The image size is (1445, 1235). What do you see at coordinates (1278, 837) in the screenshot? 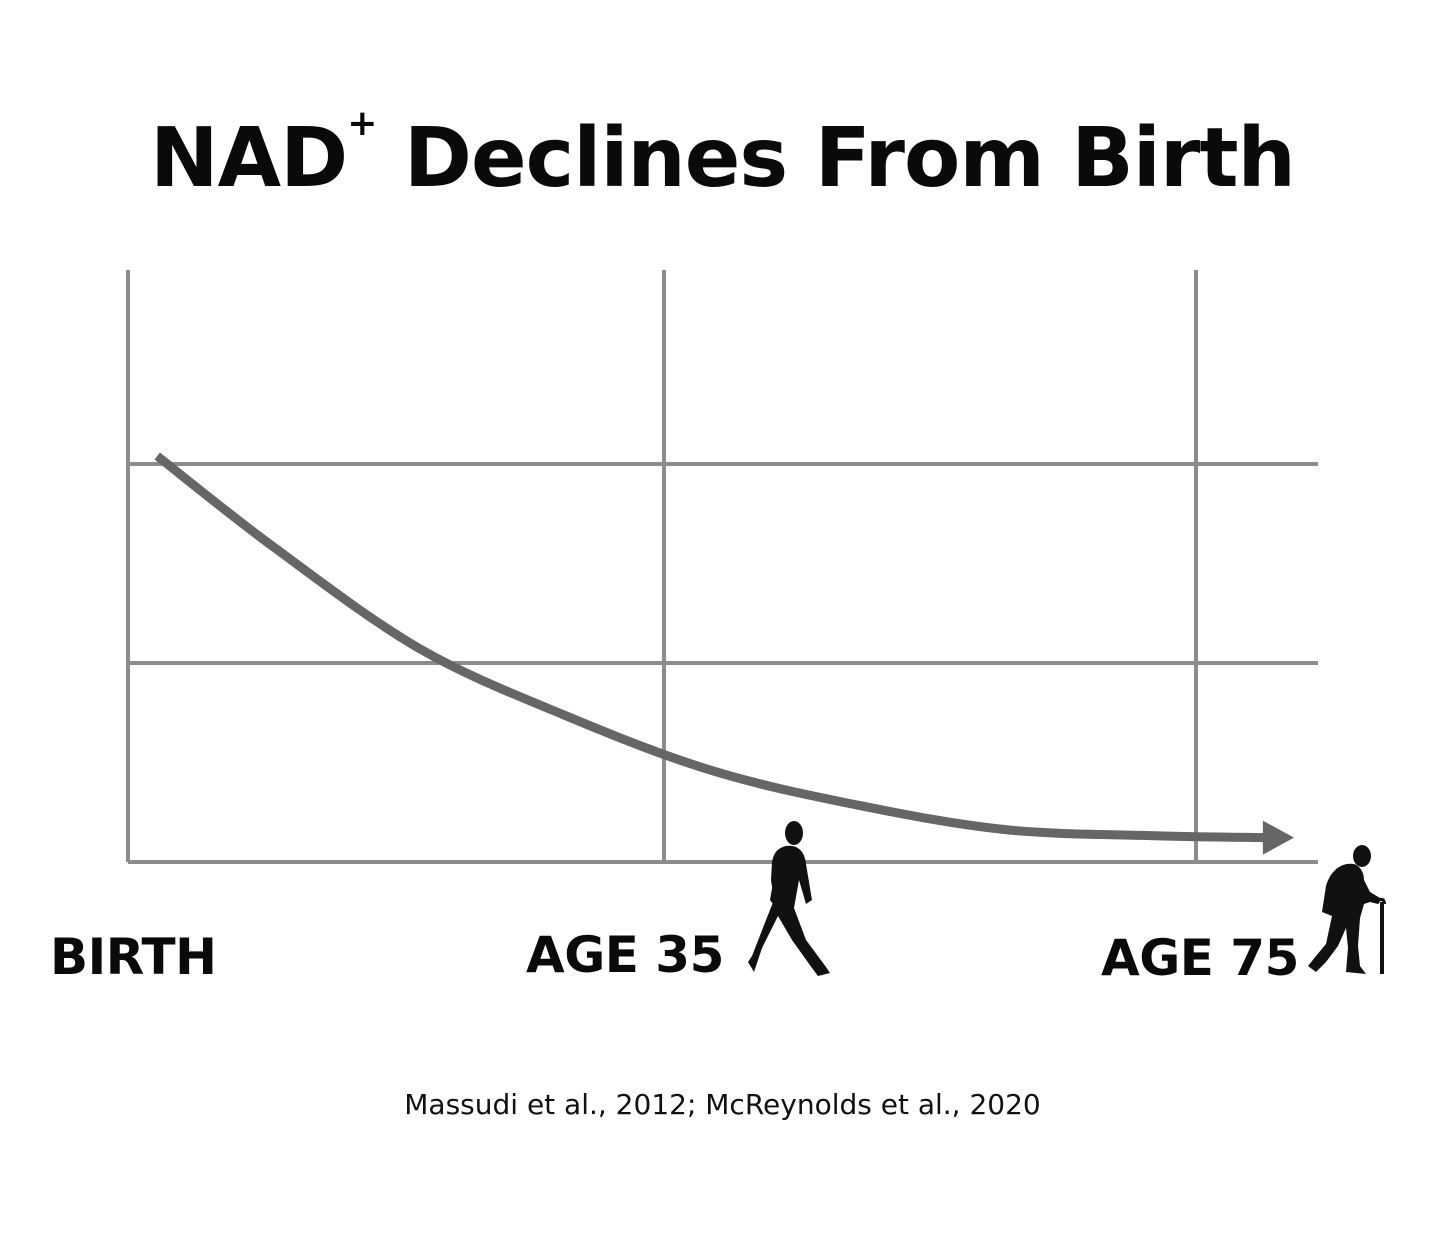
I see `series-arrowhead` at bounding box center [1278, 837].